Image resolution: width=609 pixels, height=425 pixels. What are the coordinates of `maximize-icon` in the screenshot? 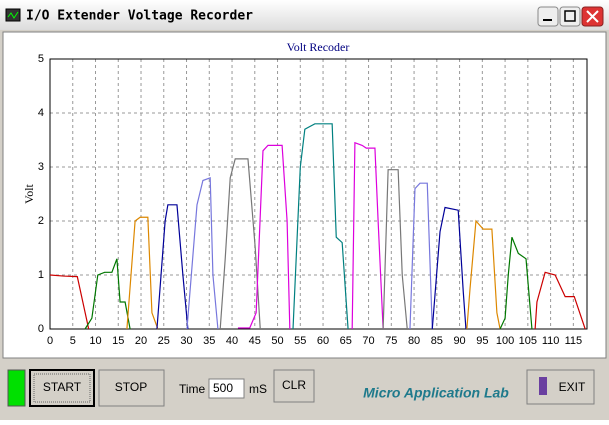 It's located at (570, 16).